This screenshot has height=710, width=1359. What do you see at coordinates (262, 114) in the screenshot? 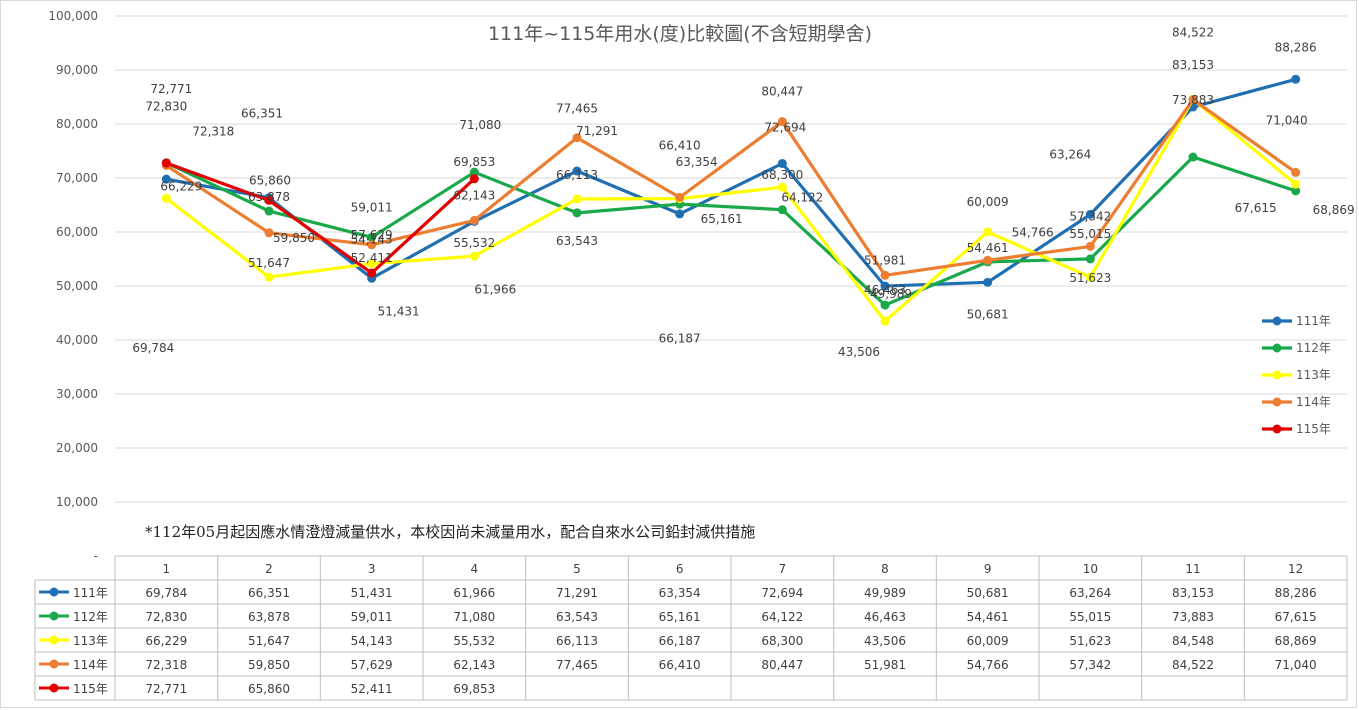
I see `data-label: 66,351` at bounding box center [262, 114].